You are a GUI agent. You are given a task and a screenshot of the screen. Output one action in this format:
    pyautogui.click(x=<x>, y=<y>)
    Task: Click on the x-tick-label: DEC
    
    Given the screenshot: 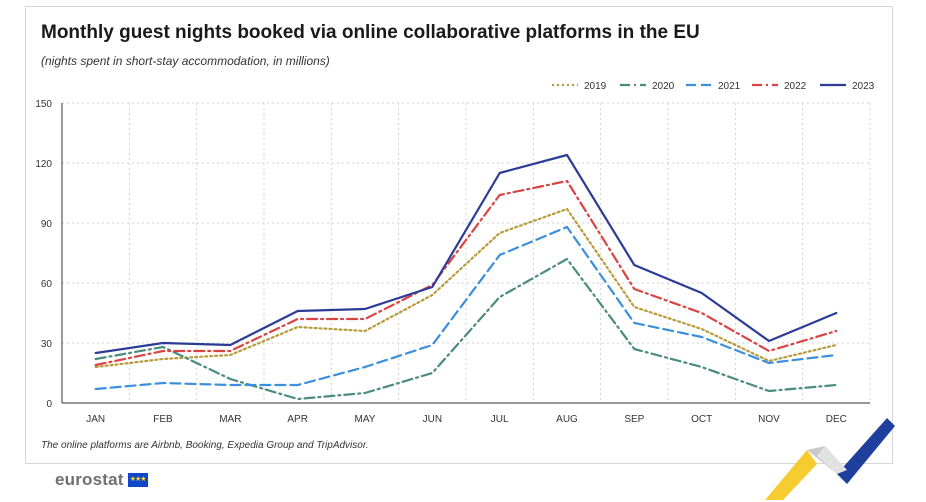 What is the action you would take?
    pyautogui.click(x=836, y=419)
    